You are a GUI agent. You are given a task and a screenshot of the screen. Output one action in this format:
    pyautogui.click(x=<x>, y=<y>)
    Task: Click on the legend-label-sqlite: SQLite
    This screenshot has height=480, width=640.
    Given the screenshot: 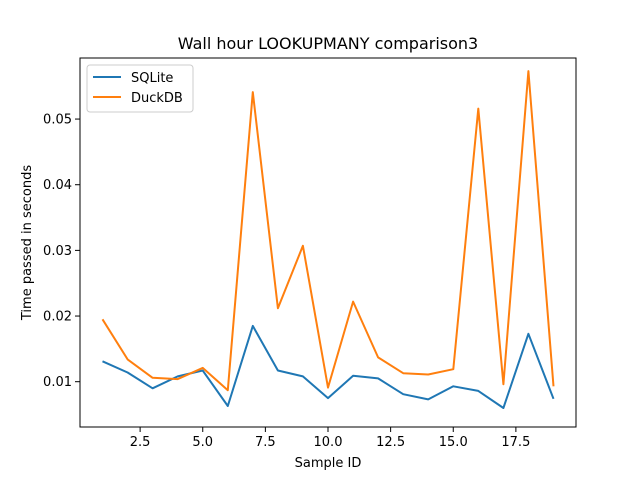 What is the action you would take?
    pyautogui.click(x=152, y=78)
    